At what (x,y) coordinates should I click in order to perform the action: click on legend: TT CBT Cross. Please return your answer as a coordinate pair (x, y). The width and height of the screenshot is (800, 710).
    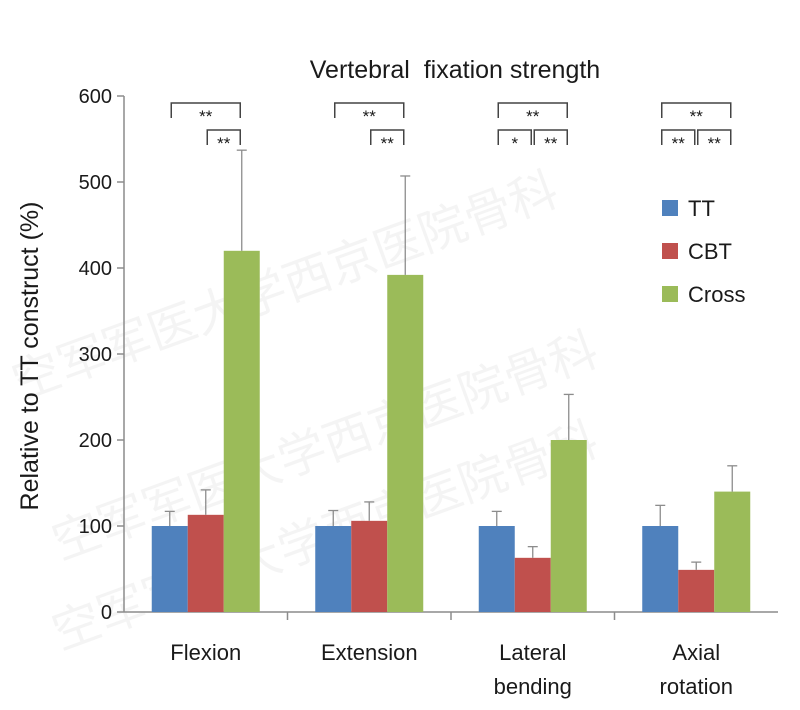
    Looking at the image, I should click on (703, 251).